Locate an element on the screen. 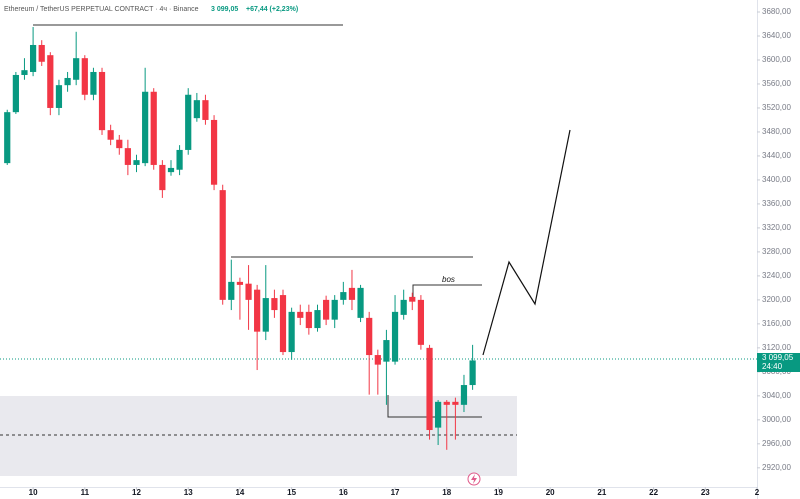  x-tick-label: 14 is located at coordinates (239, 492).